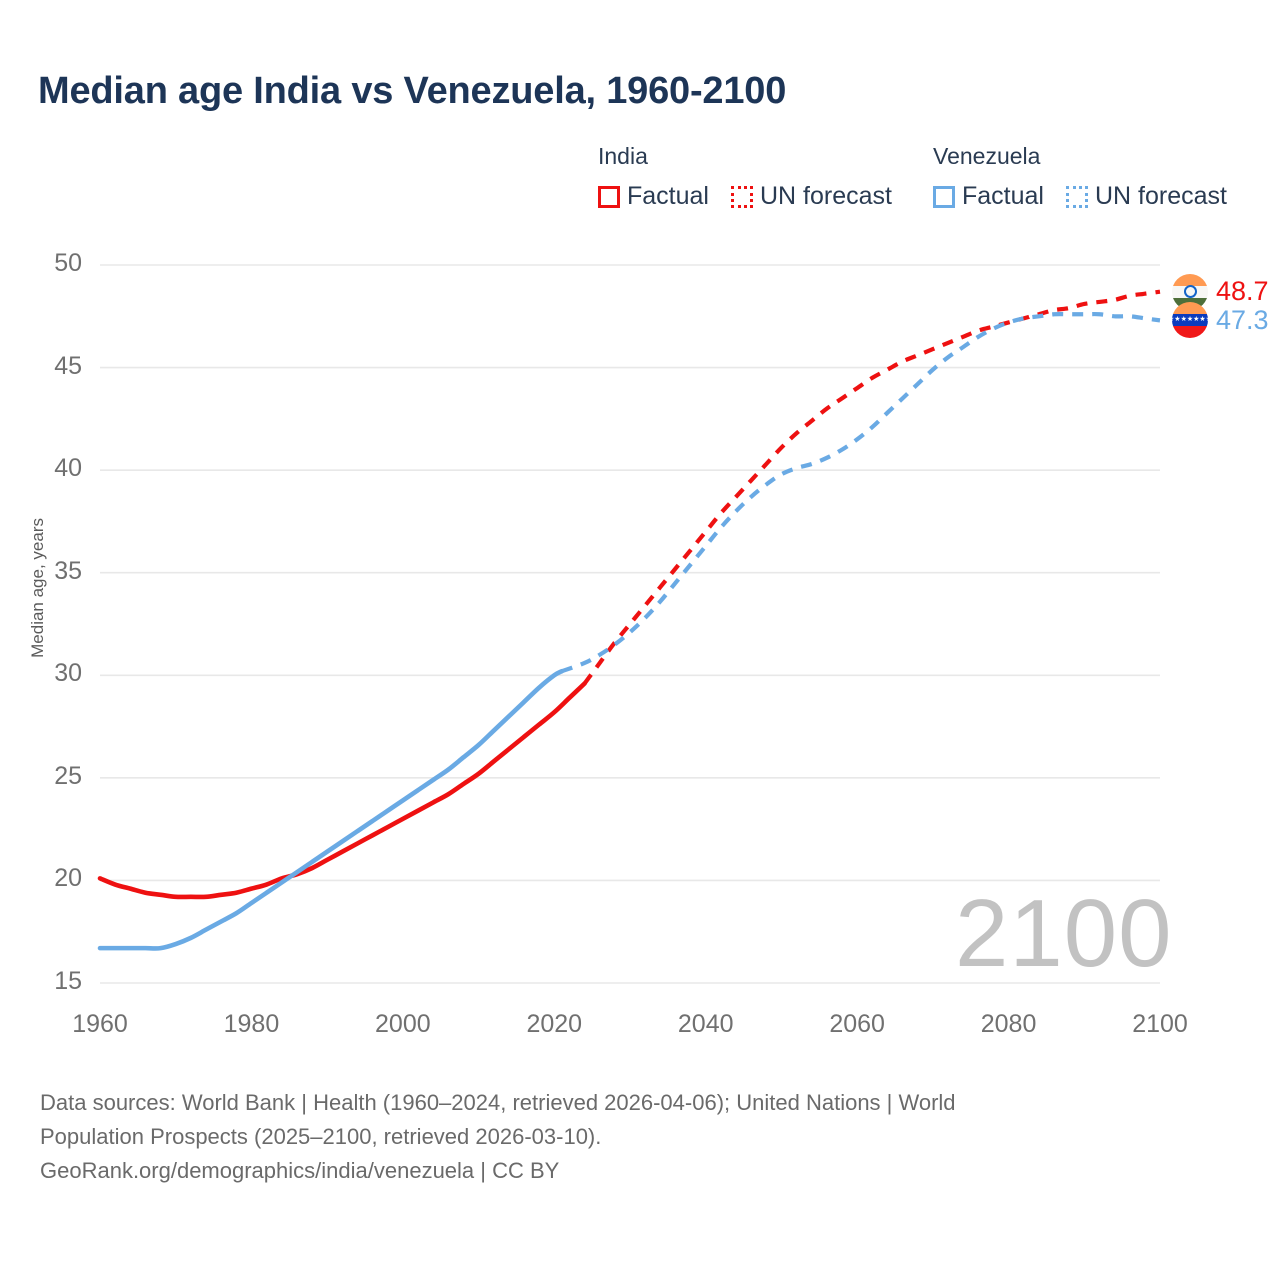  I want to click on series-line-venezuela-factual, so click(331, 809).